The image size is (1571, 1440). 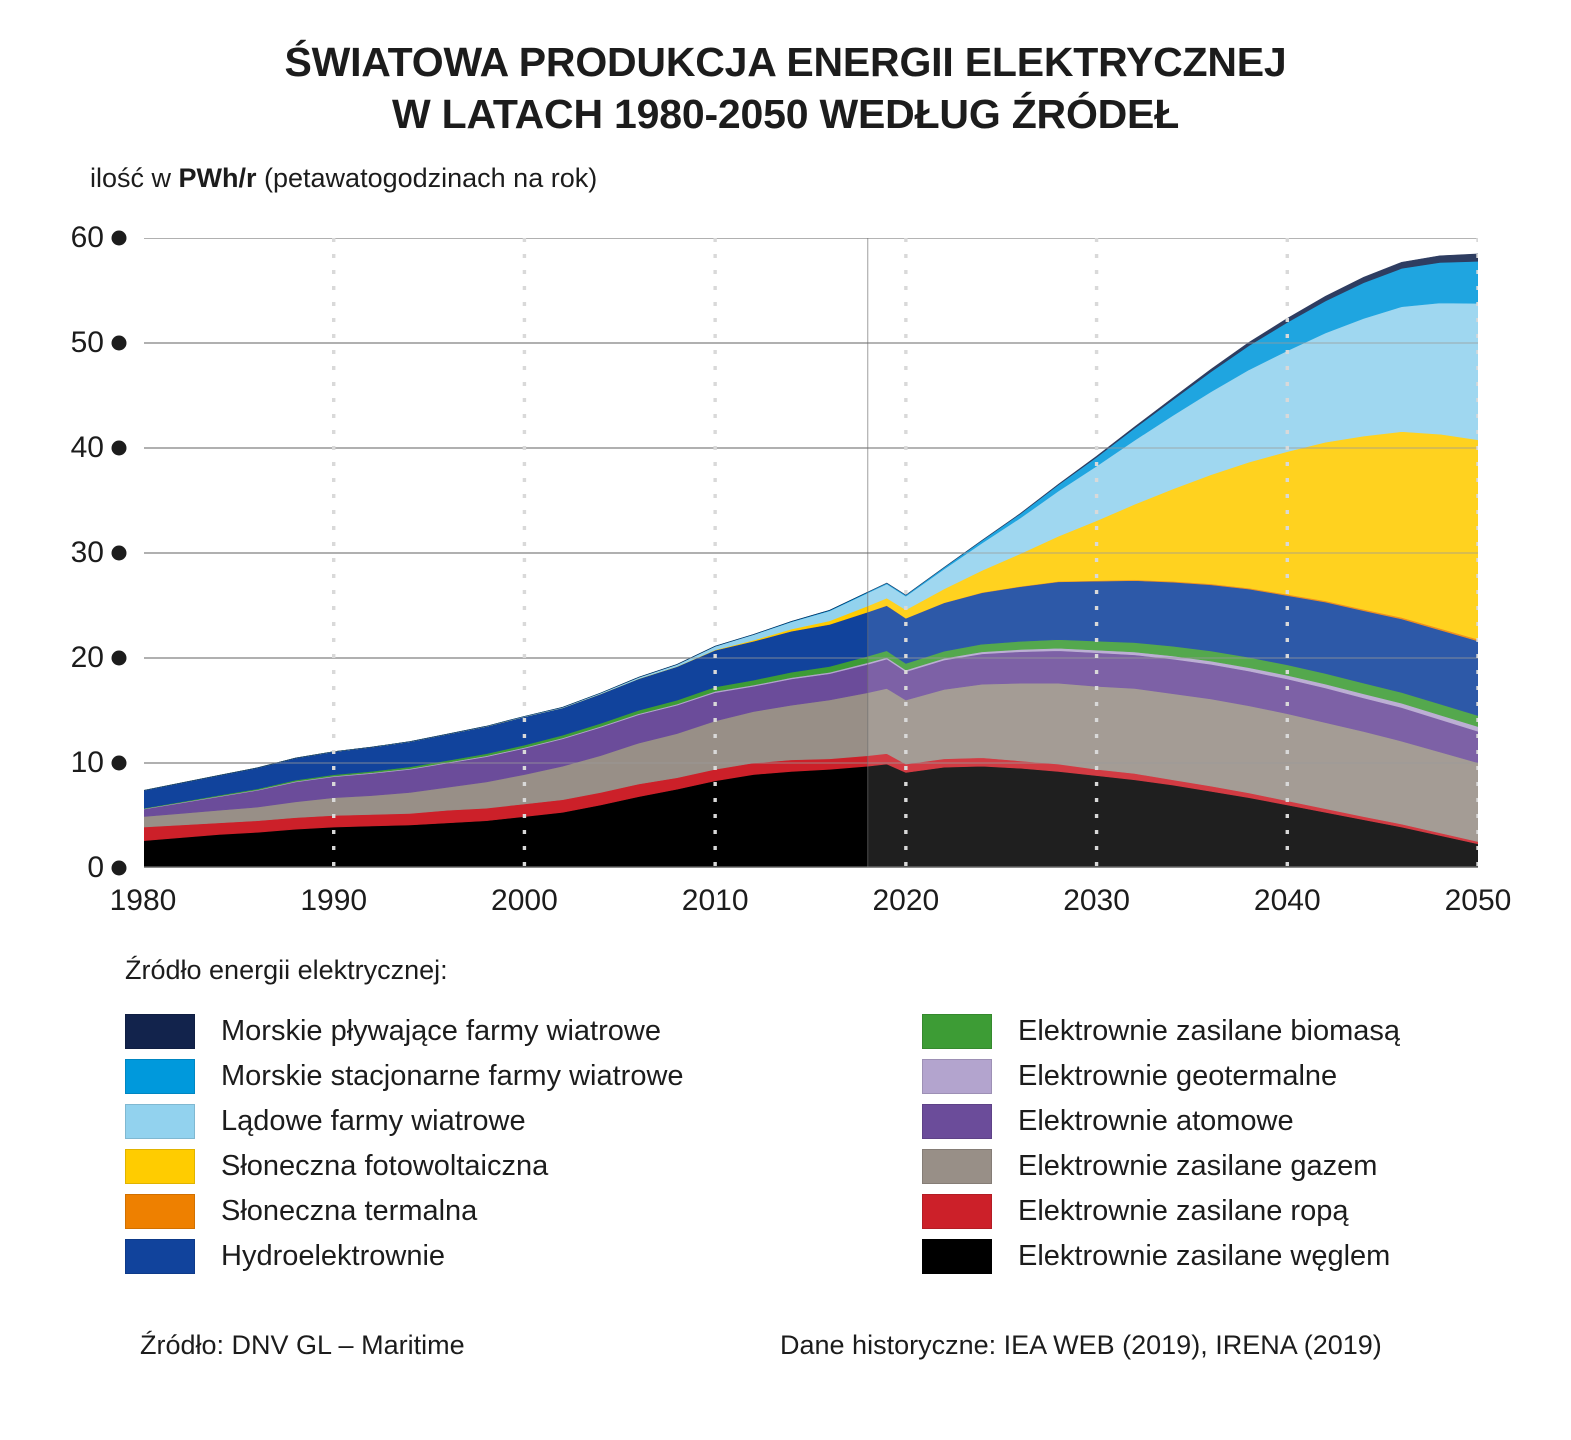 I want to click on x-axis-tick-label: 2050, so click(x=1478, y=900).